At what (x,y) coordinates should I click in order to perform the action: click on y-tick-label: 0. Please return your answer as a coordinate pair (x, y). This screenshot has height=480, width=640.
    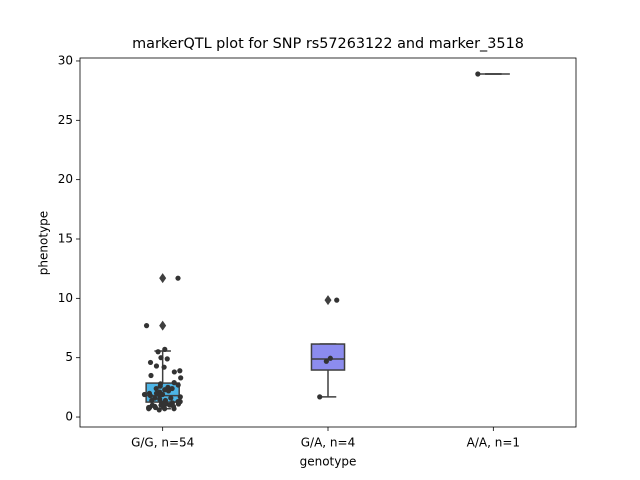
    Looking at the image, I should click on (69, 417).